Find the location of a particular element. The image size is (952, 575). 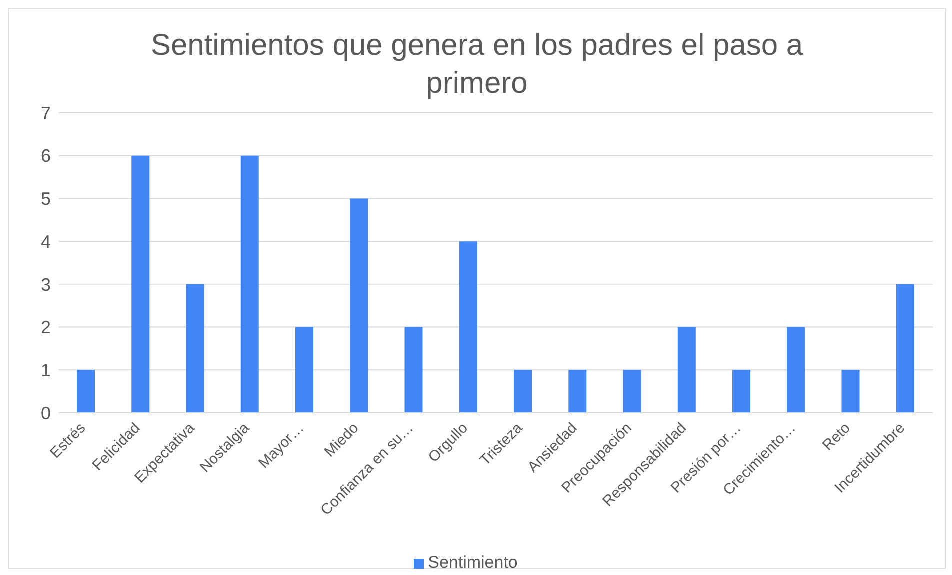

legend-label: Sentimiento is located at coordinates (473, 562).